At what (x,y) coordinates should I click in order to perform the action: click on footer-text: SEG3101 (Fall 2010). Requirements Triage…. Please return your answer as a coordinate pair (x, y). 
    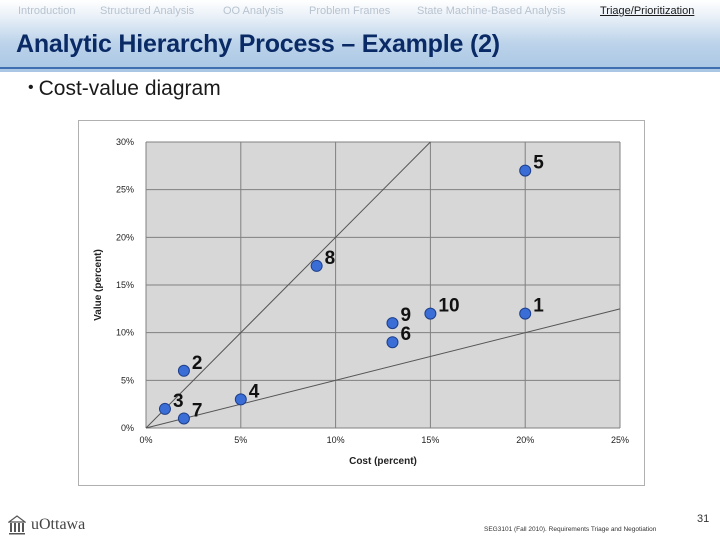
    Looking at the image, I should click on (570, 529).